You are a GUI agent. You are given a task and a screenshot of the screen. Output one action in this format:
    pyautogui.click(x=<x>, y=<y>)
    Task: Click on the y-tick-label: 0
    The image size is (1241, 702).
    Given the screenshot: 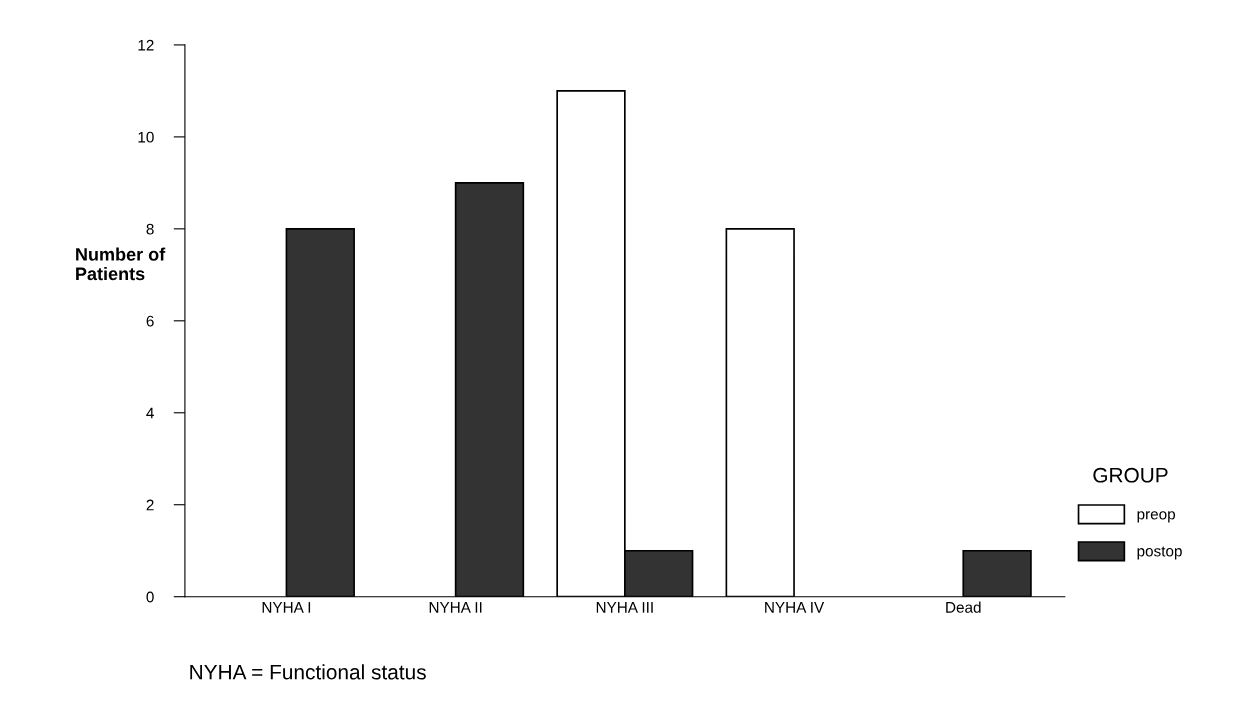 What is the action you would take?
    pyautogui.click(x=150, y=597)
    